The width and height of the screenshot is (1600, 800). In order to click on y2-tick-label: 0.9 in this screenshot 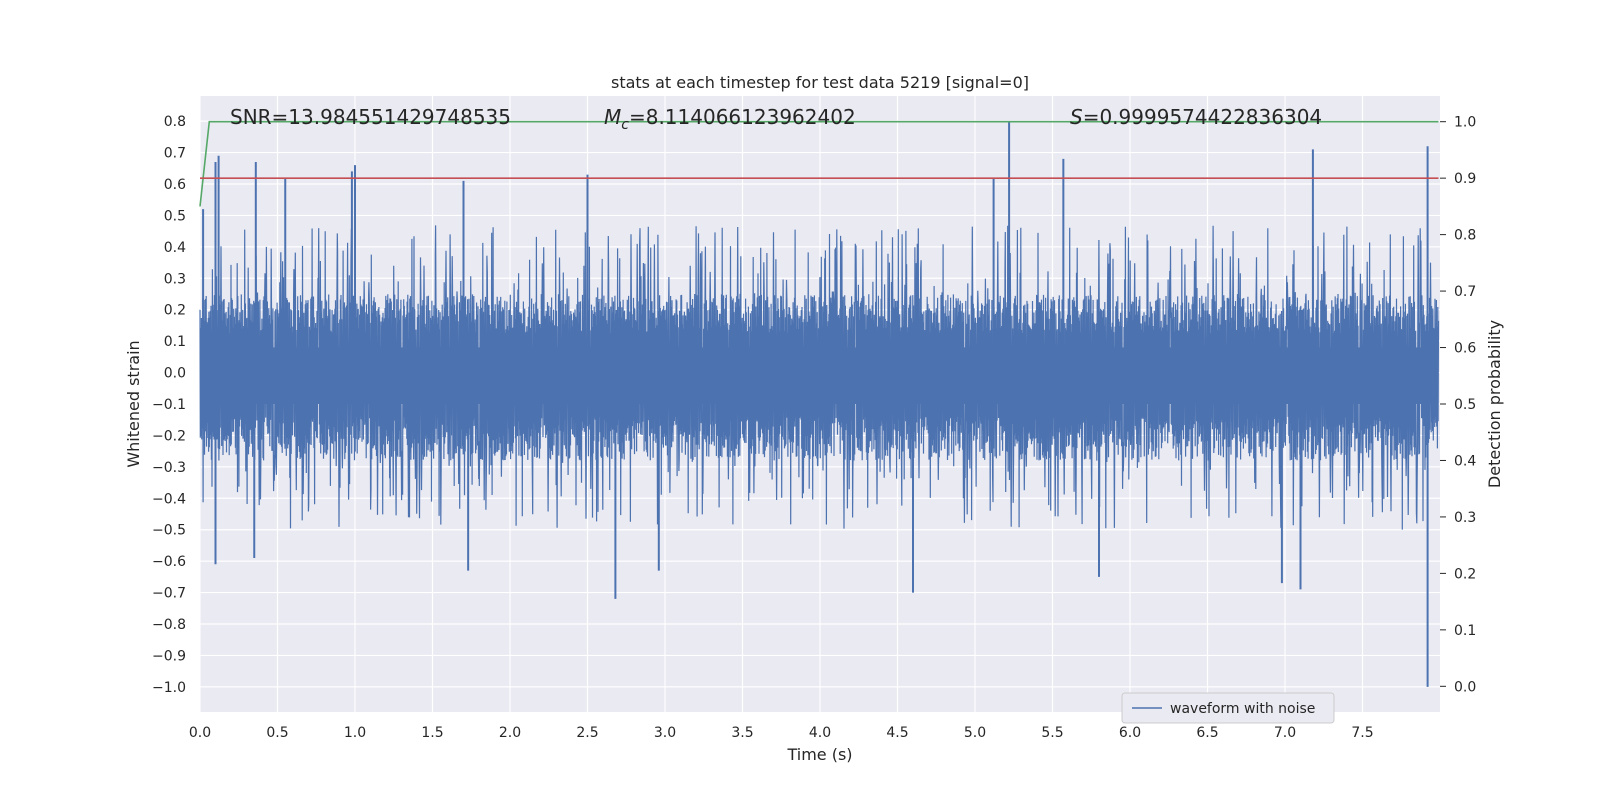, I will do `click(1465, 179)`.